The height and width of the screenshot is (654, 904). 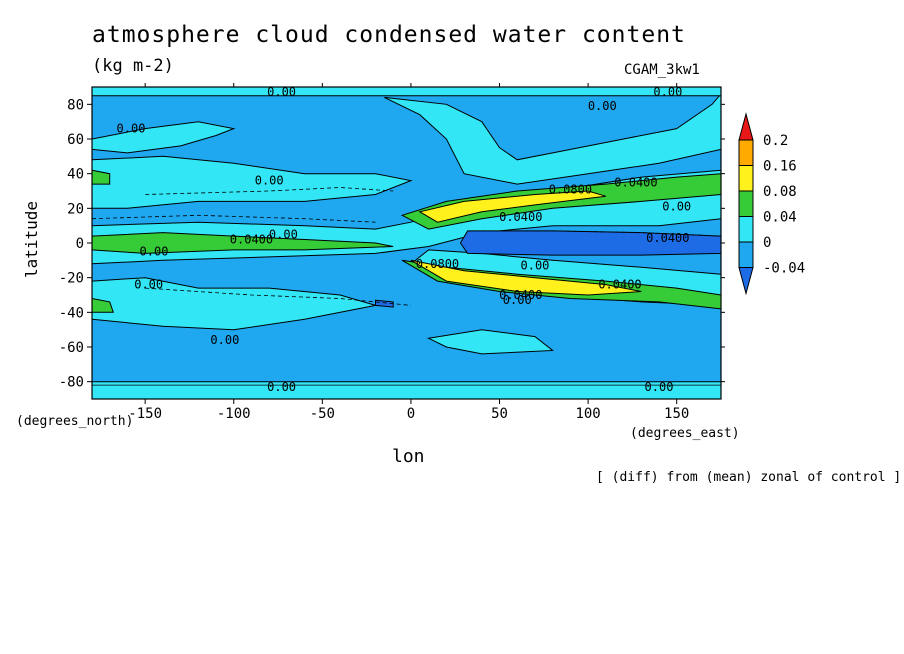 What do you see at coordinates (406, 92) in the screenshot?
I see `region-north-pole-cyan` at bounding box center [406, 92].